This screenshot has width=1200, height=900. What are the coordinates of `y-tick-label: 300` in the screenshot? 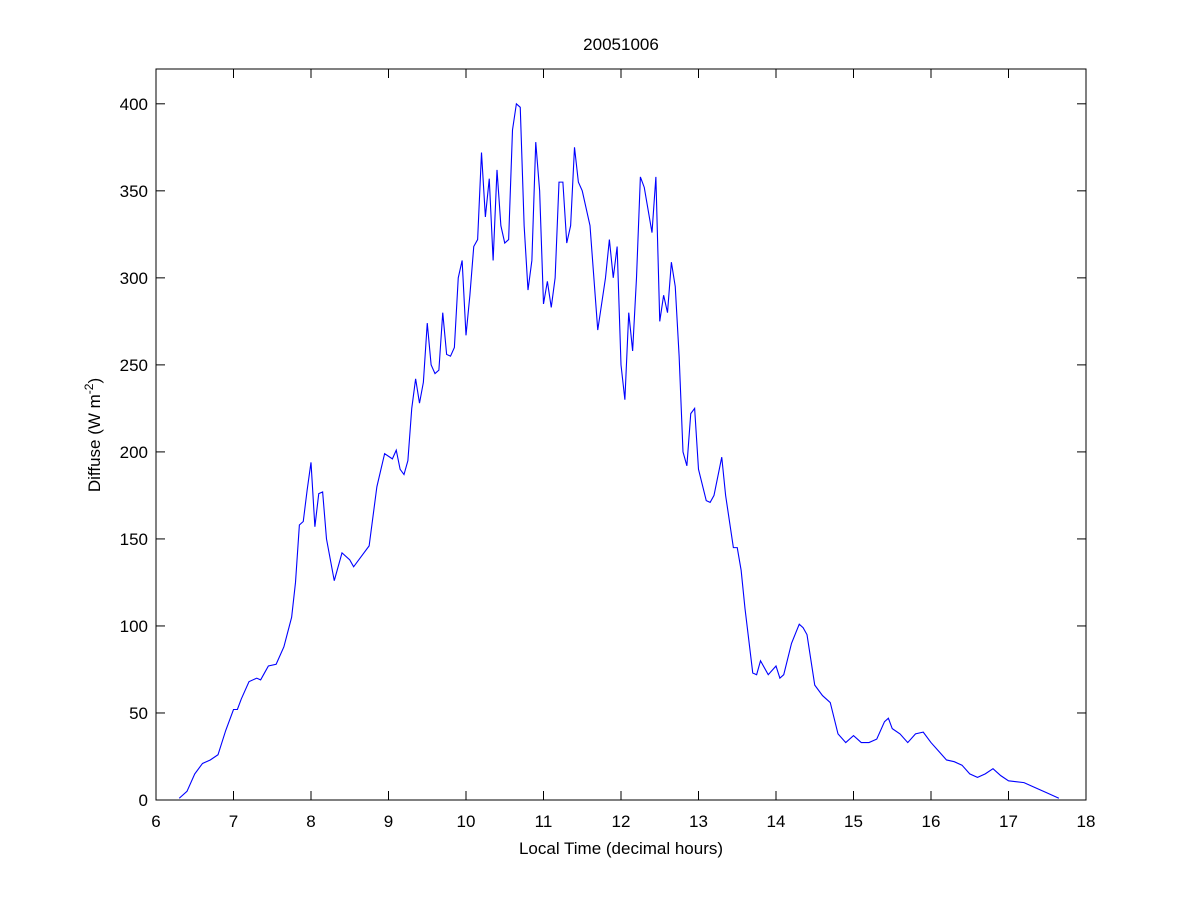 It's located at (134, 278).